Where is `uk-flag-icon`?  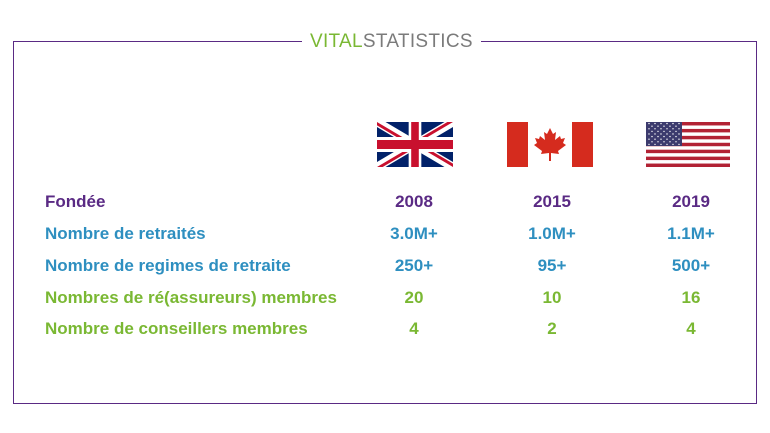
uk-flag-icon is located at coordinates (415, 144).